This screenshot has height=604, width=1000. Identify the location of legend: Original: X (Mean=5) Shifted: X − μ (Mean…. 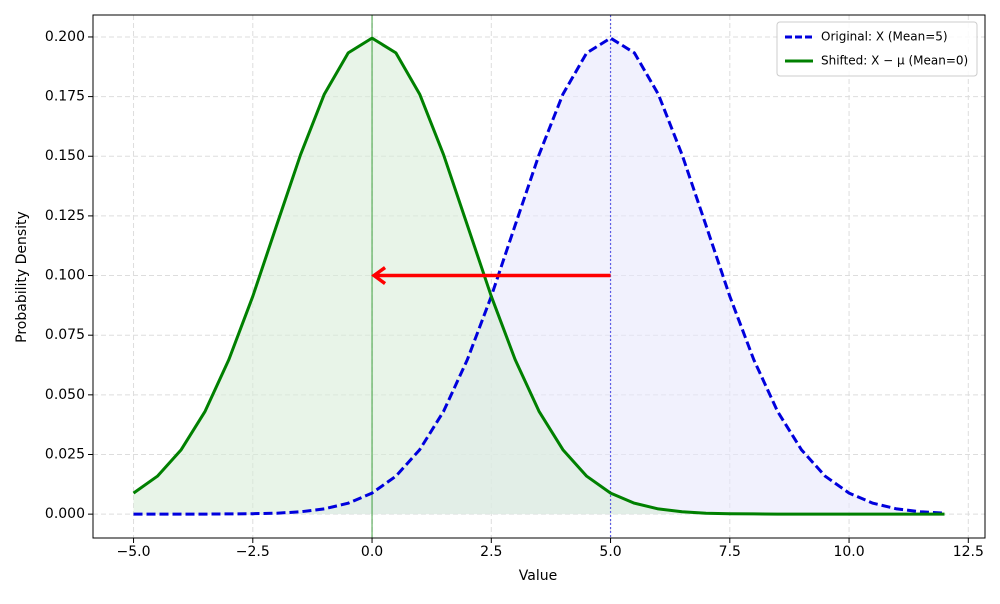
(877, 49).